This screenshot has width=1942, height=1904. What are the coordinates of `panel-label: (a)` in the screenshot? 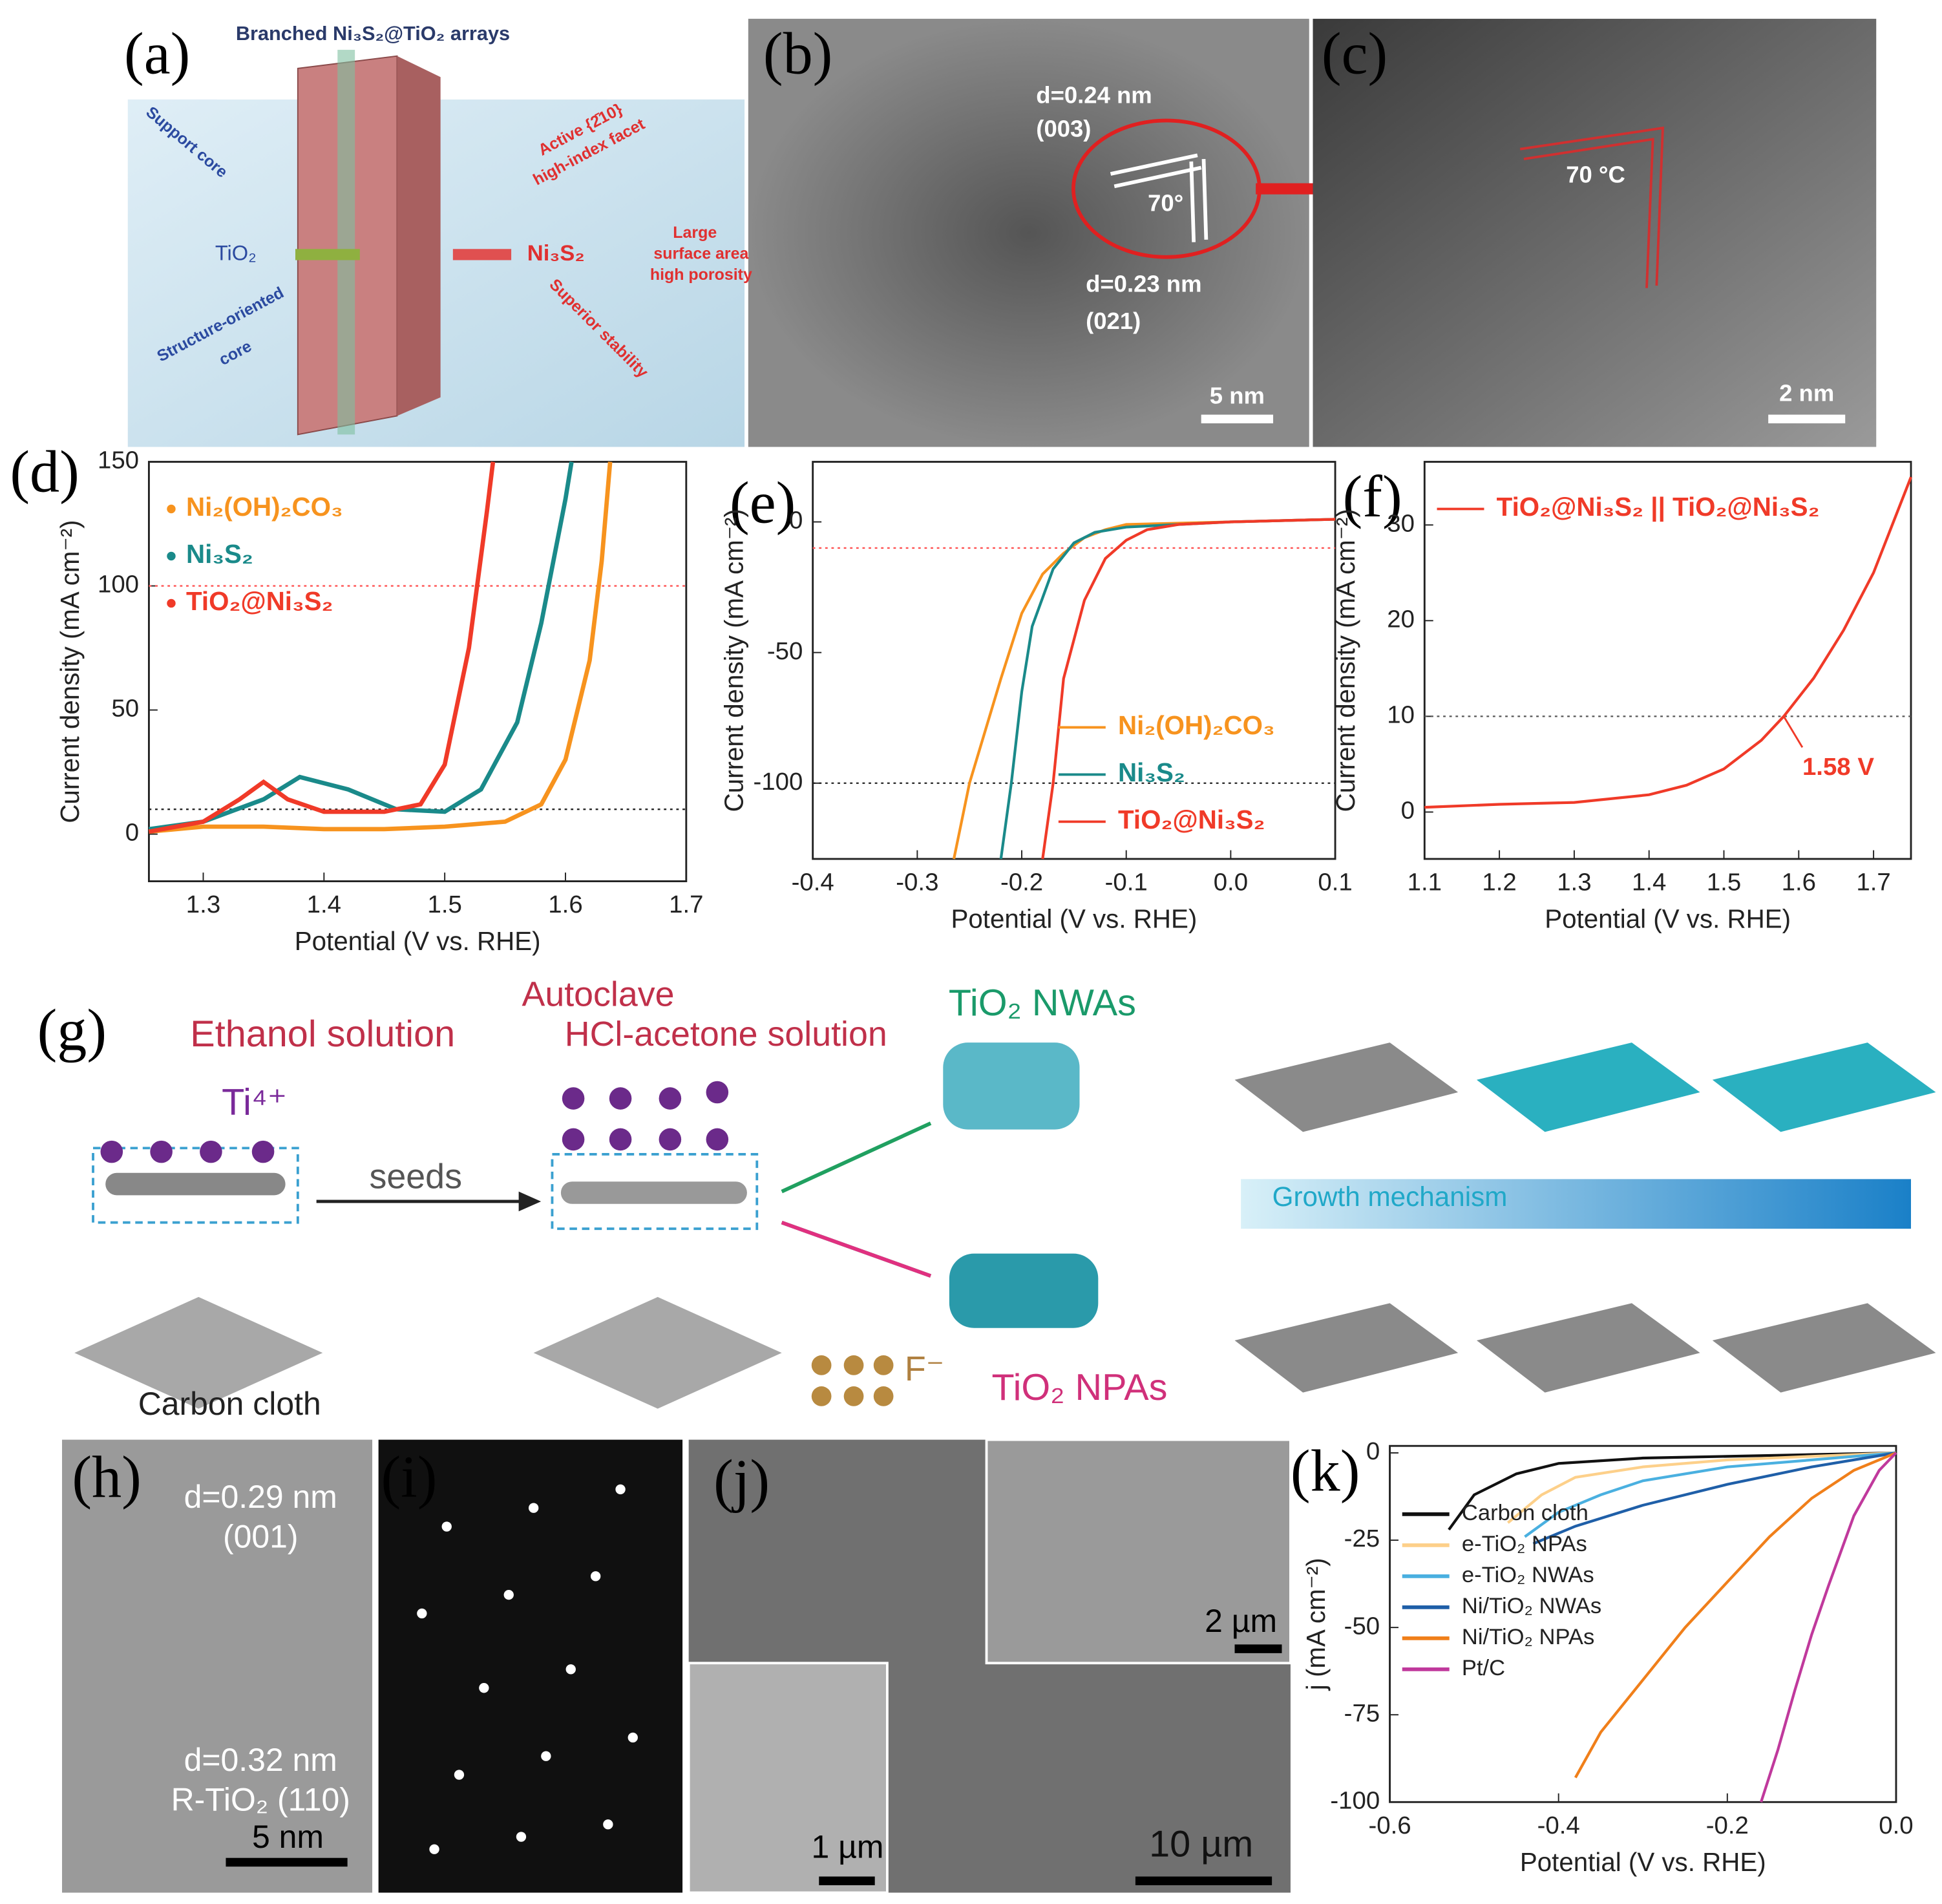 It's located at (157, 54).